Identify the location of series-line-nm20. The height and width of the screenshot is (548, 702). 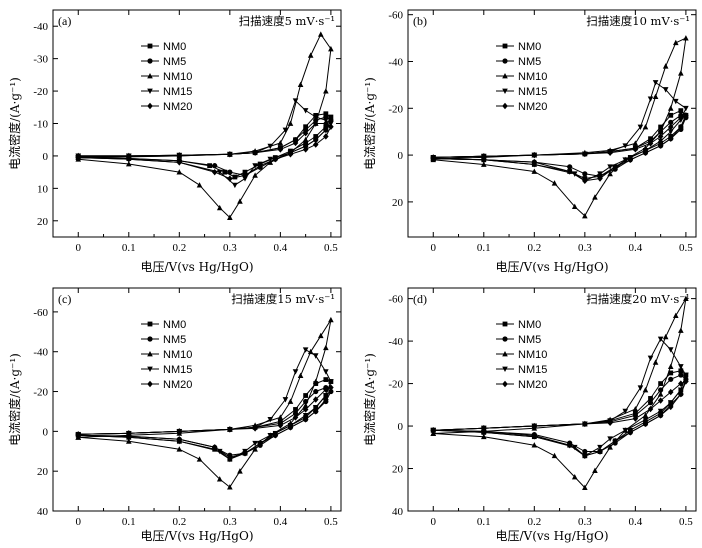
(204, 422).